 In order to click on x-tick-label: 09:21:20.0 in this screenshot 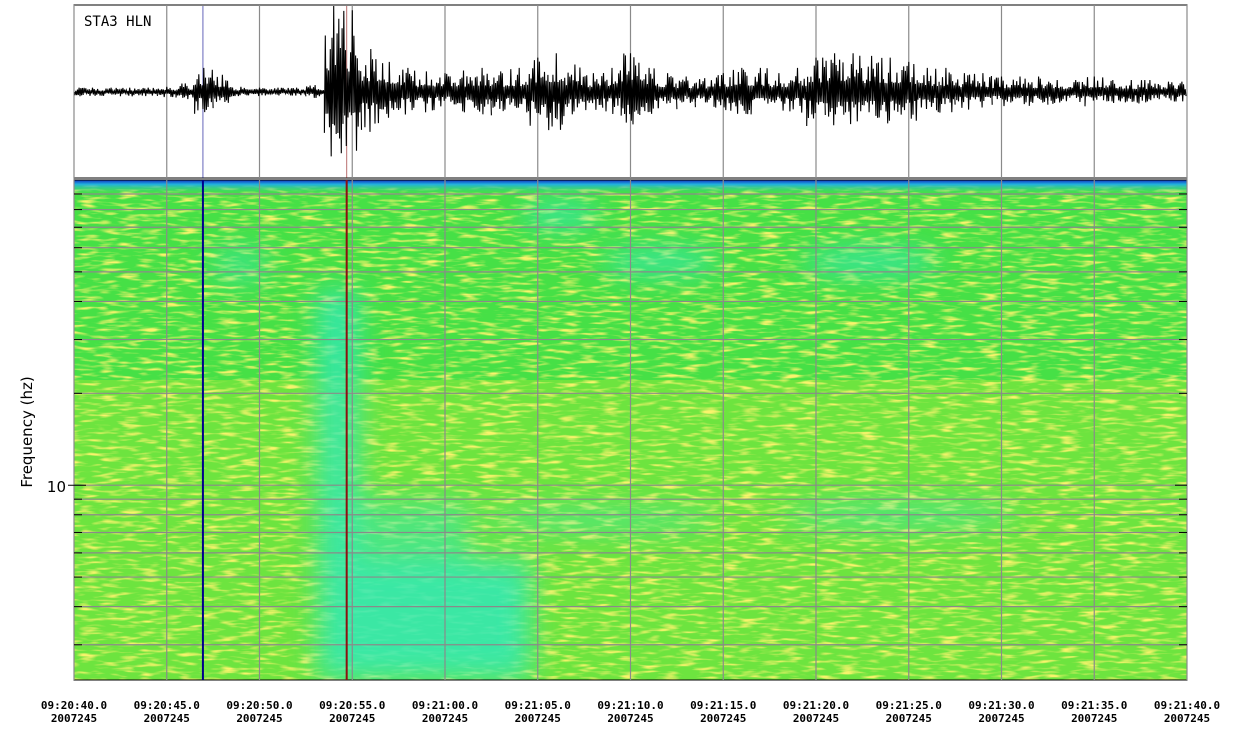, I will do `click(816, 705)`.